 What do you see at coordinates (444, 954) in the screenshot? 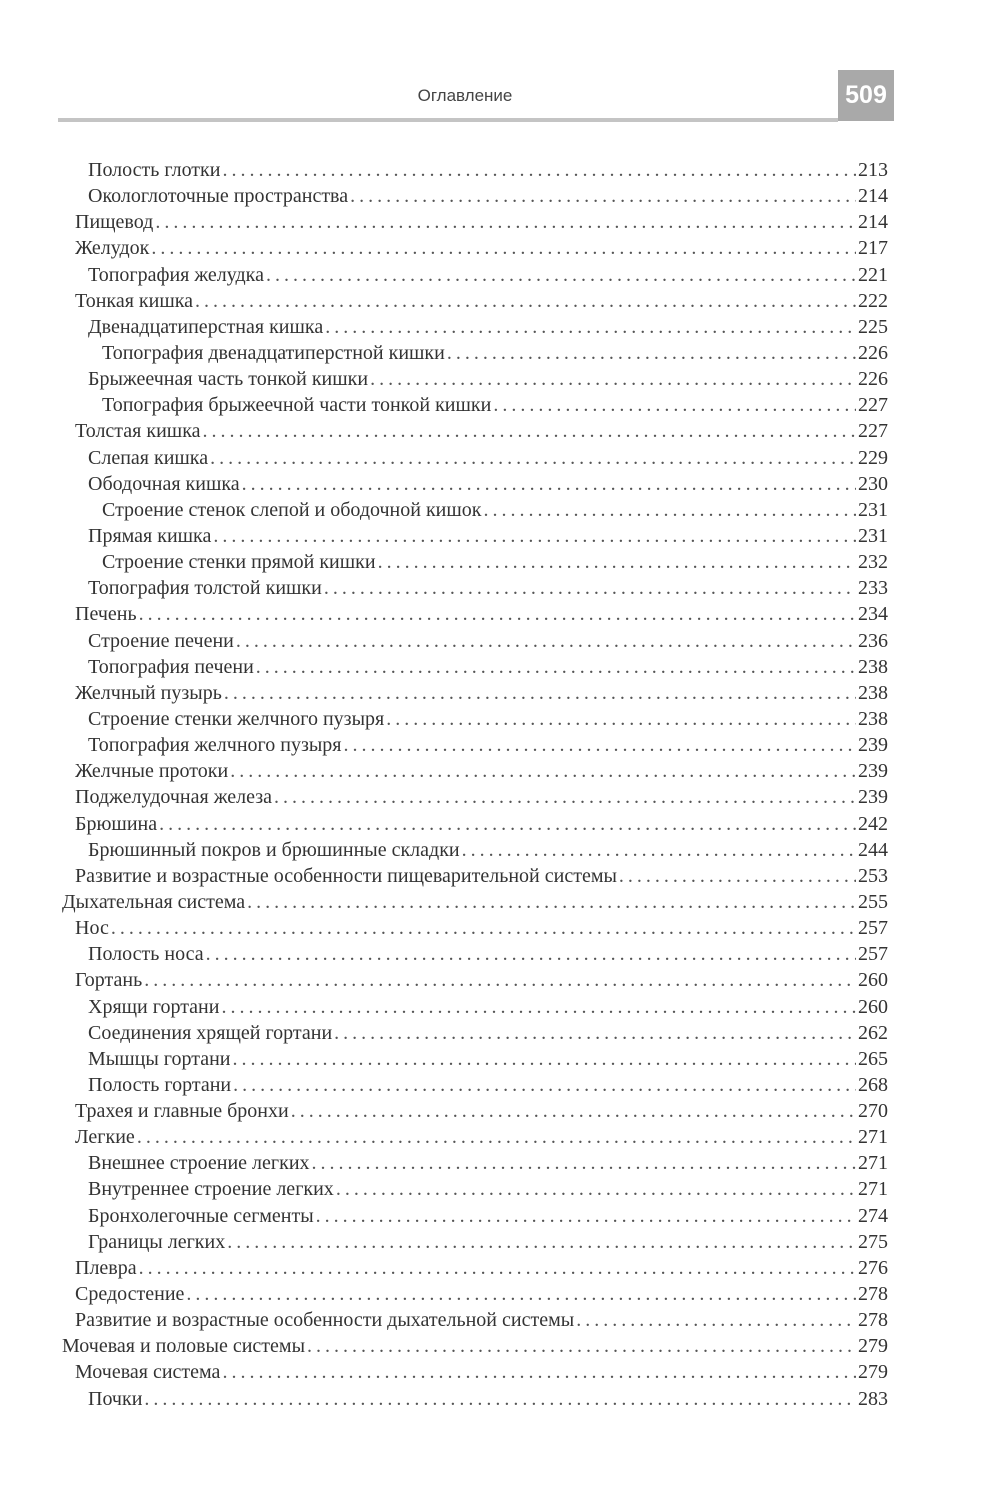
I see `toc-entry: Полость носа 257` at bounding box center [444, 954].